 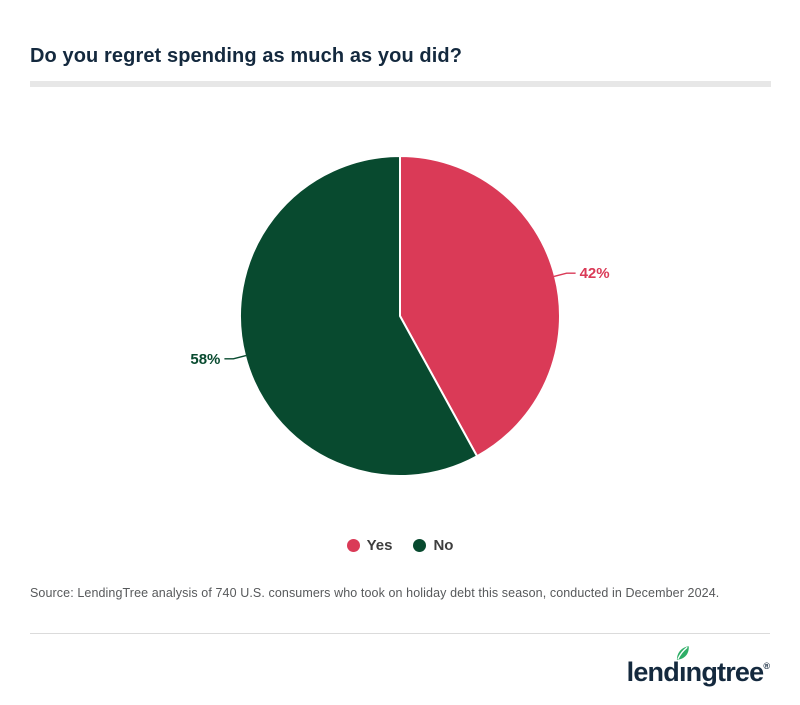 What do you see at coordinates (653, 672) in the screenshot?
I see `logo-text-before: lend` at bounding box center [653, 672].